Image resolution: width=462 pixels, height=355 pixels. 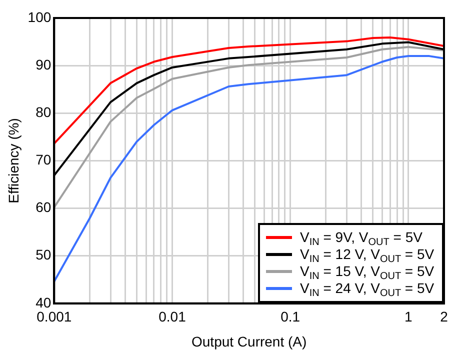 I want to click on legend-label: V$_{IN}$ = 12 V, V$_{OUT}$ = 5V, so click(x=367, y=256).